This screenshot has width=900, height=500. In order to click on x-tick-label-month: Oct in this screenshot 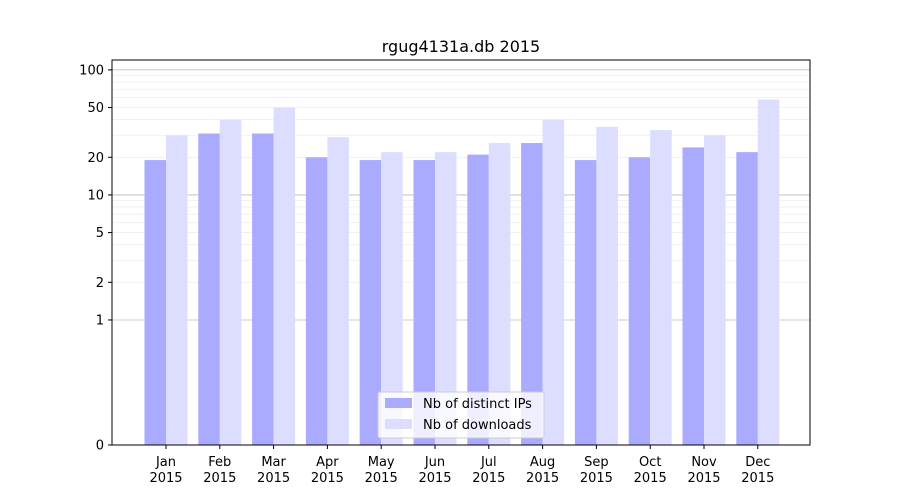, I will do `click(650, 462)`.